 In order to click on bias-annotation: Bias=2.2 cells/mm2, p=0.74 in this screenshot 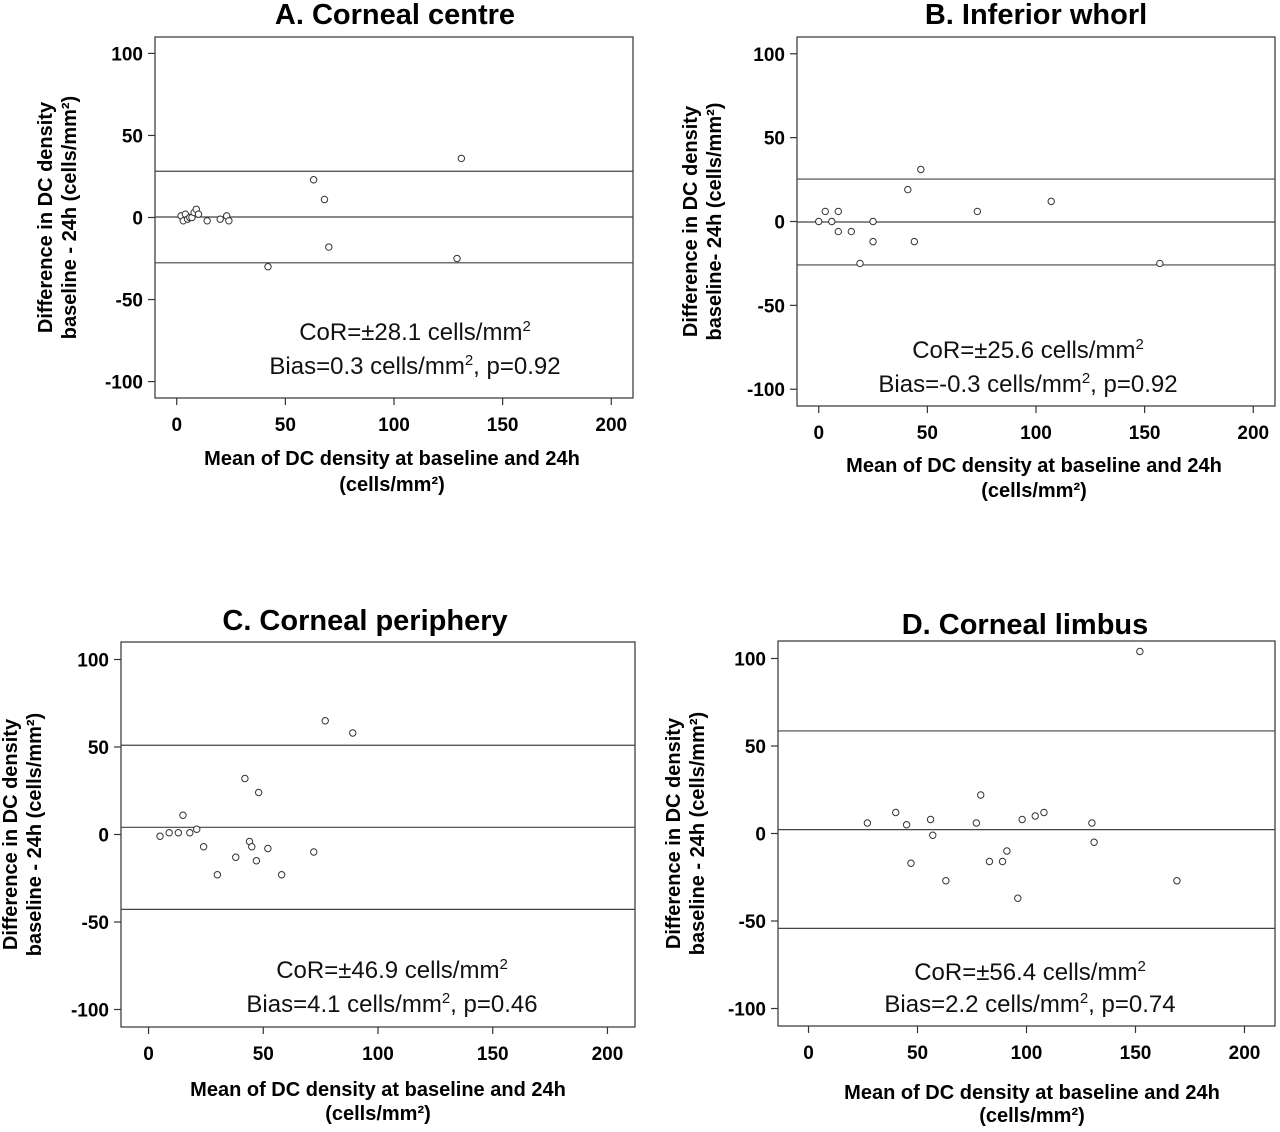, I will do `click(1029, 1004)`.